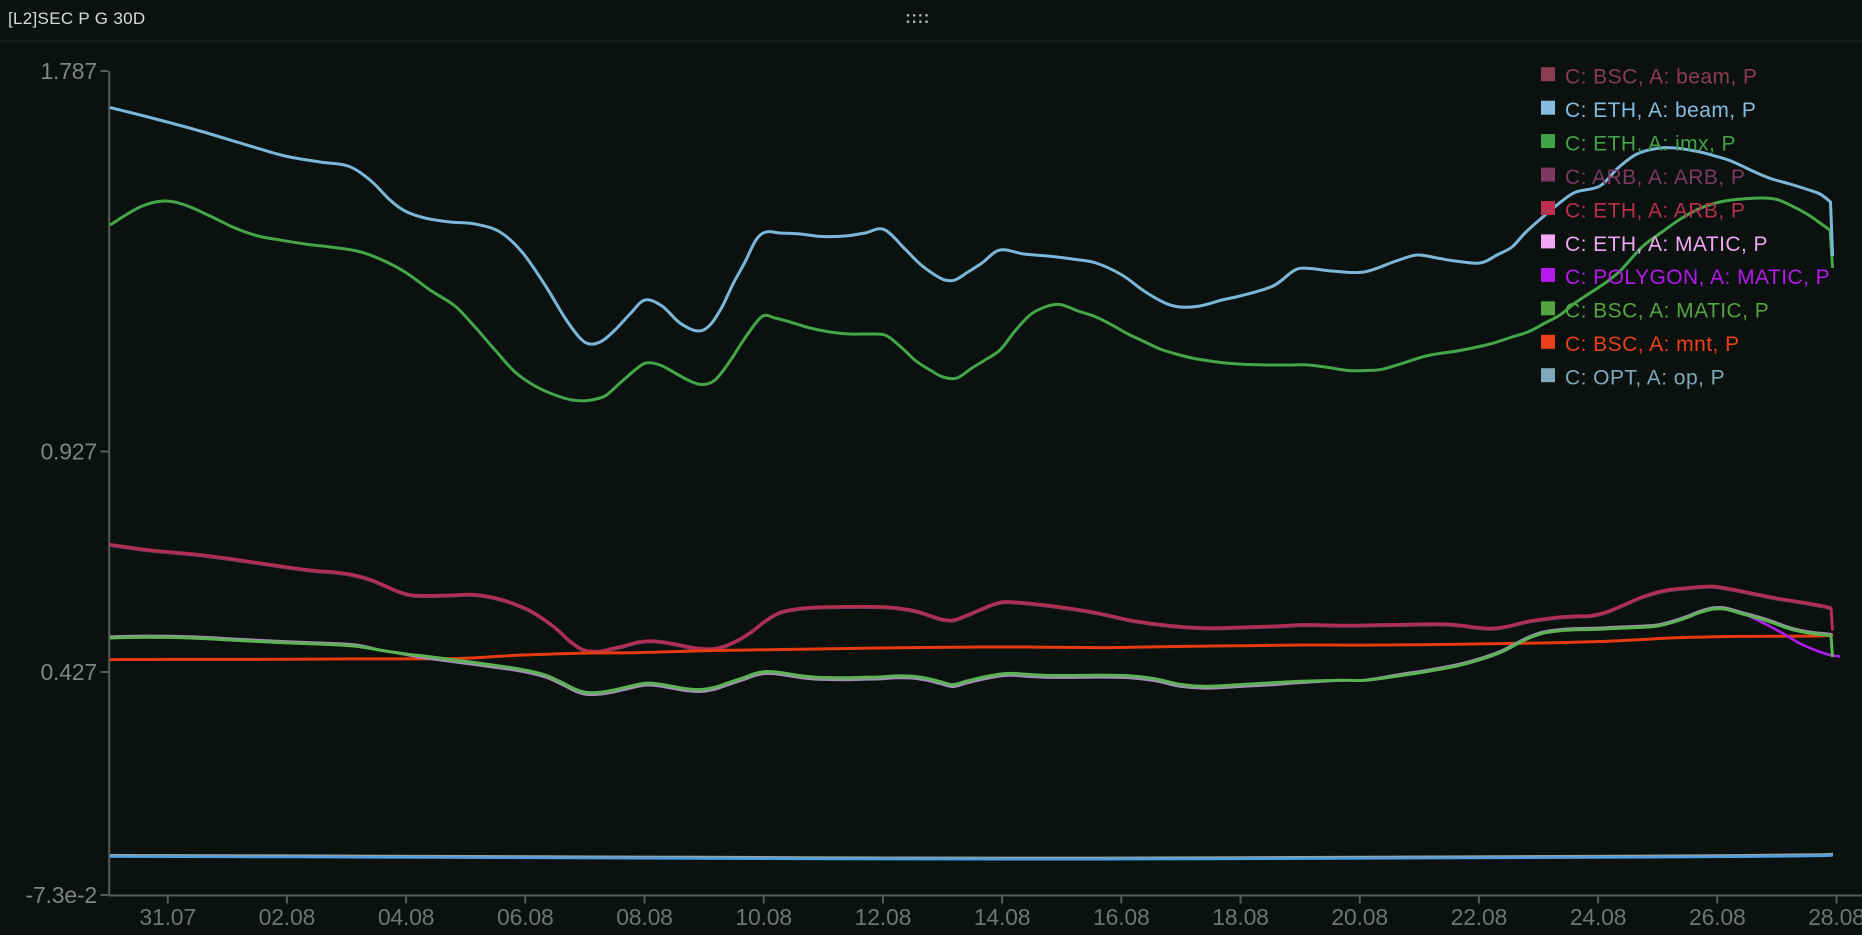  Describe the element at coordinates (1598, 917) in the screenshot. I see `svg-text: 24.08` at that location.